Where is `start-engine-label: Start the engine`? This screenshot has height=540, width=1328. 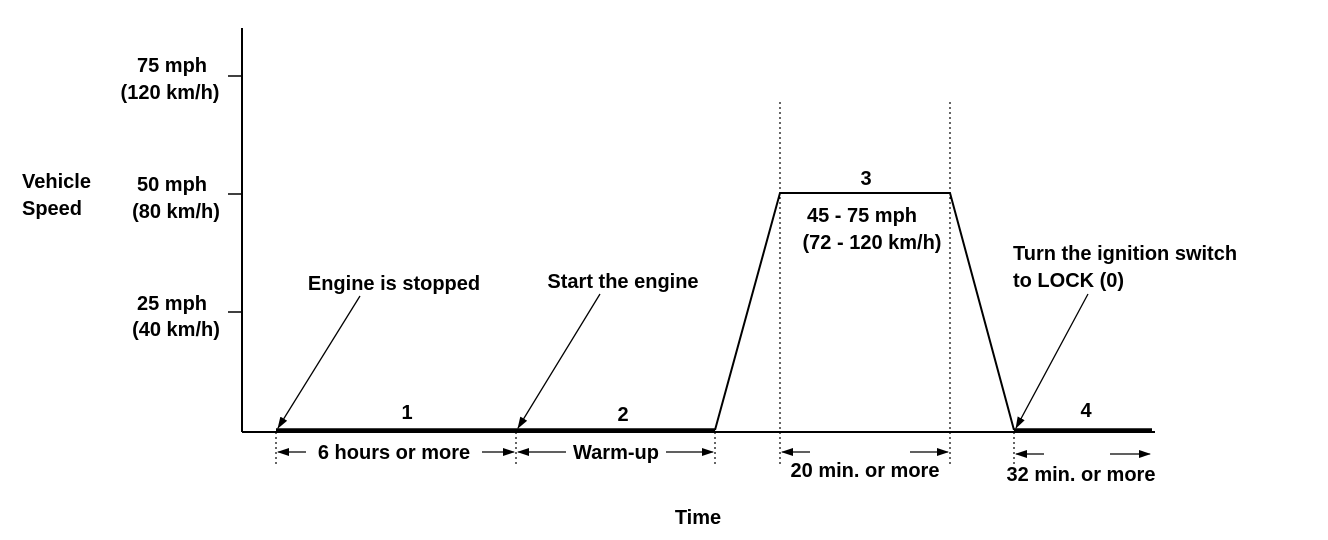 start-engine-label: Start the engine is located at coordinates (622, 282).